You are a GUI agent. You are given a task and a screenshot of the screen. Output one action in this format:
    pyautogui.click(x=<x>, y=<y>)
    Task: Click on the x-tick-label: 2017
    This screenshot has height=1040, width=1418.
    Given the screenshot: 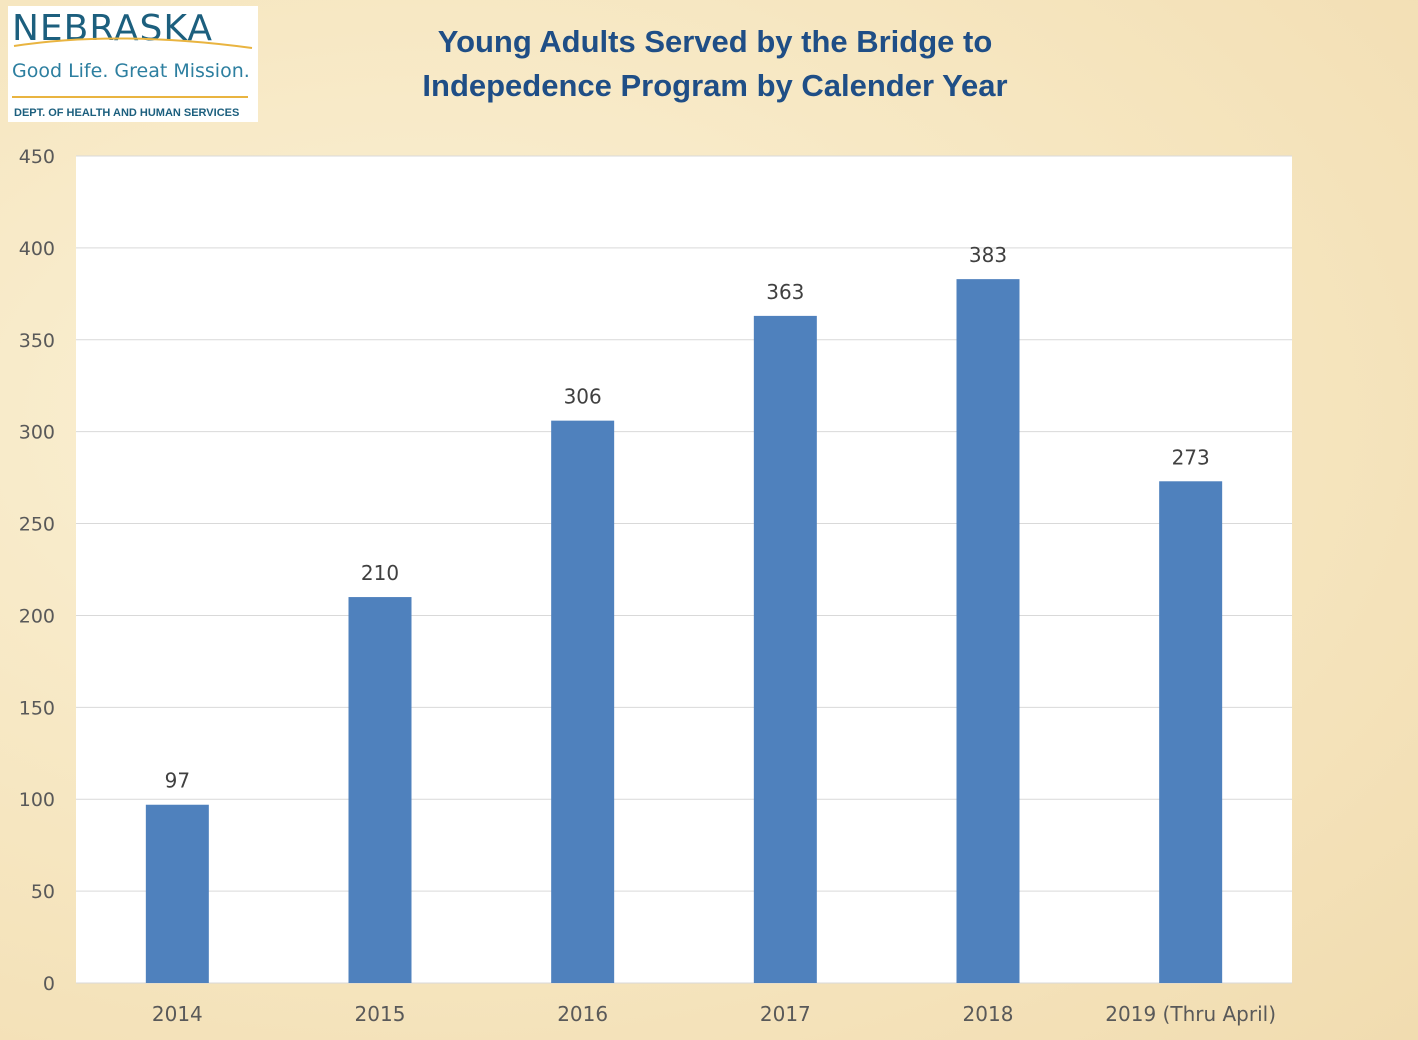 What is the action you would take?
    pyautogui.click(x=785, y=1014)
    